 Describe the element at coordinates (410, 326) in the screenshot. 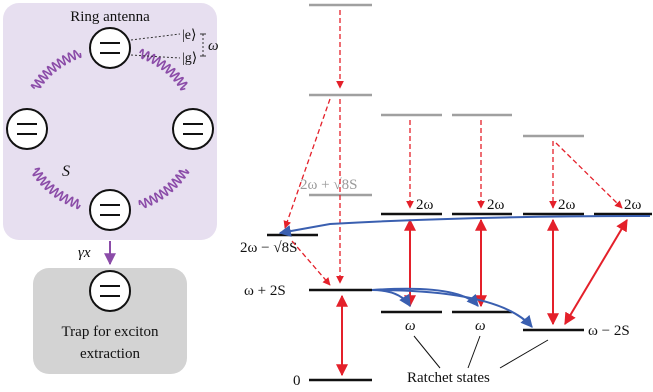

I see `level-w-label: ω` at that location.